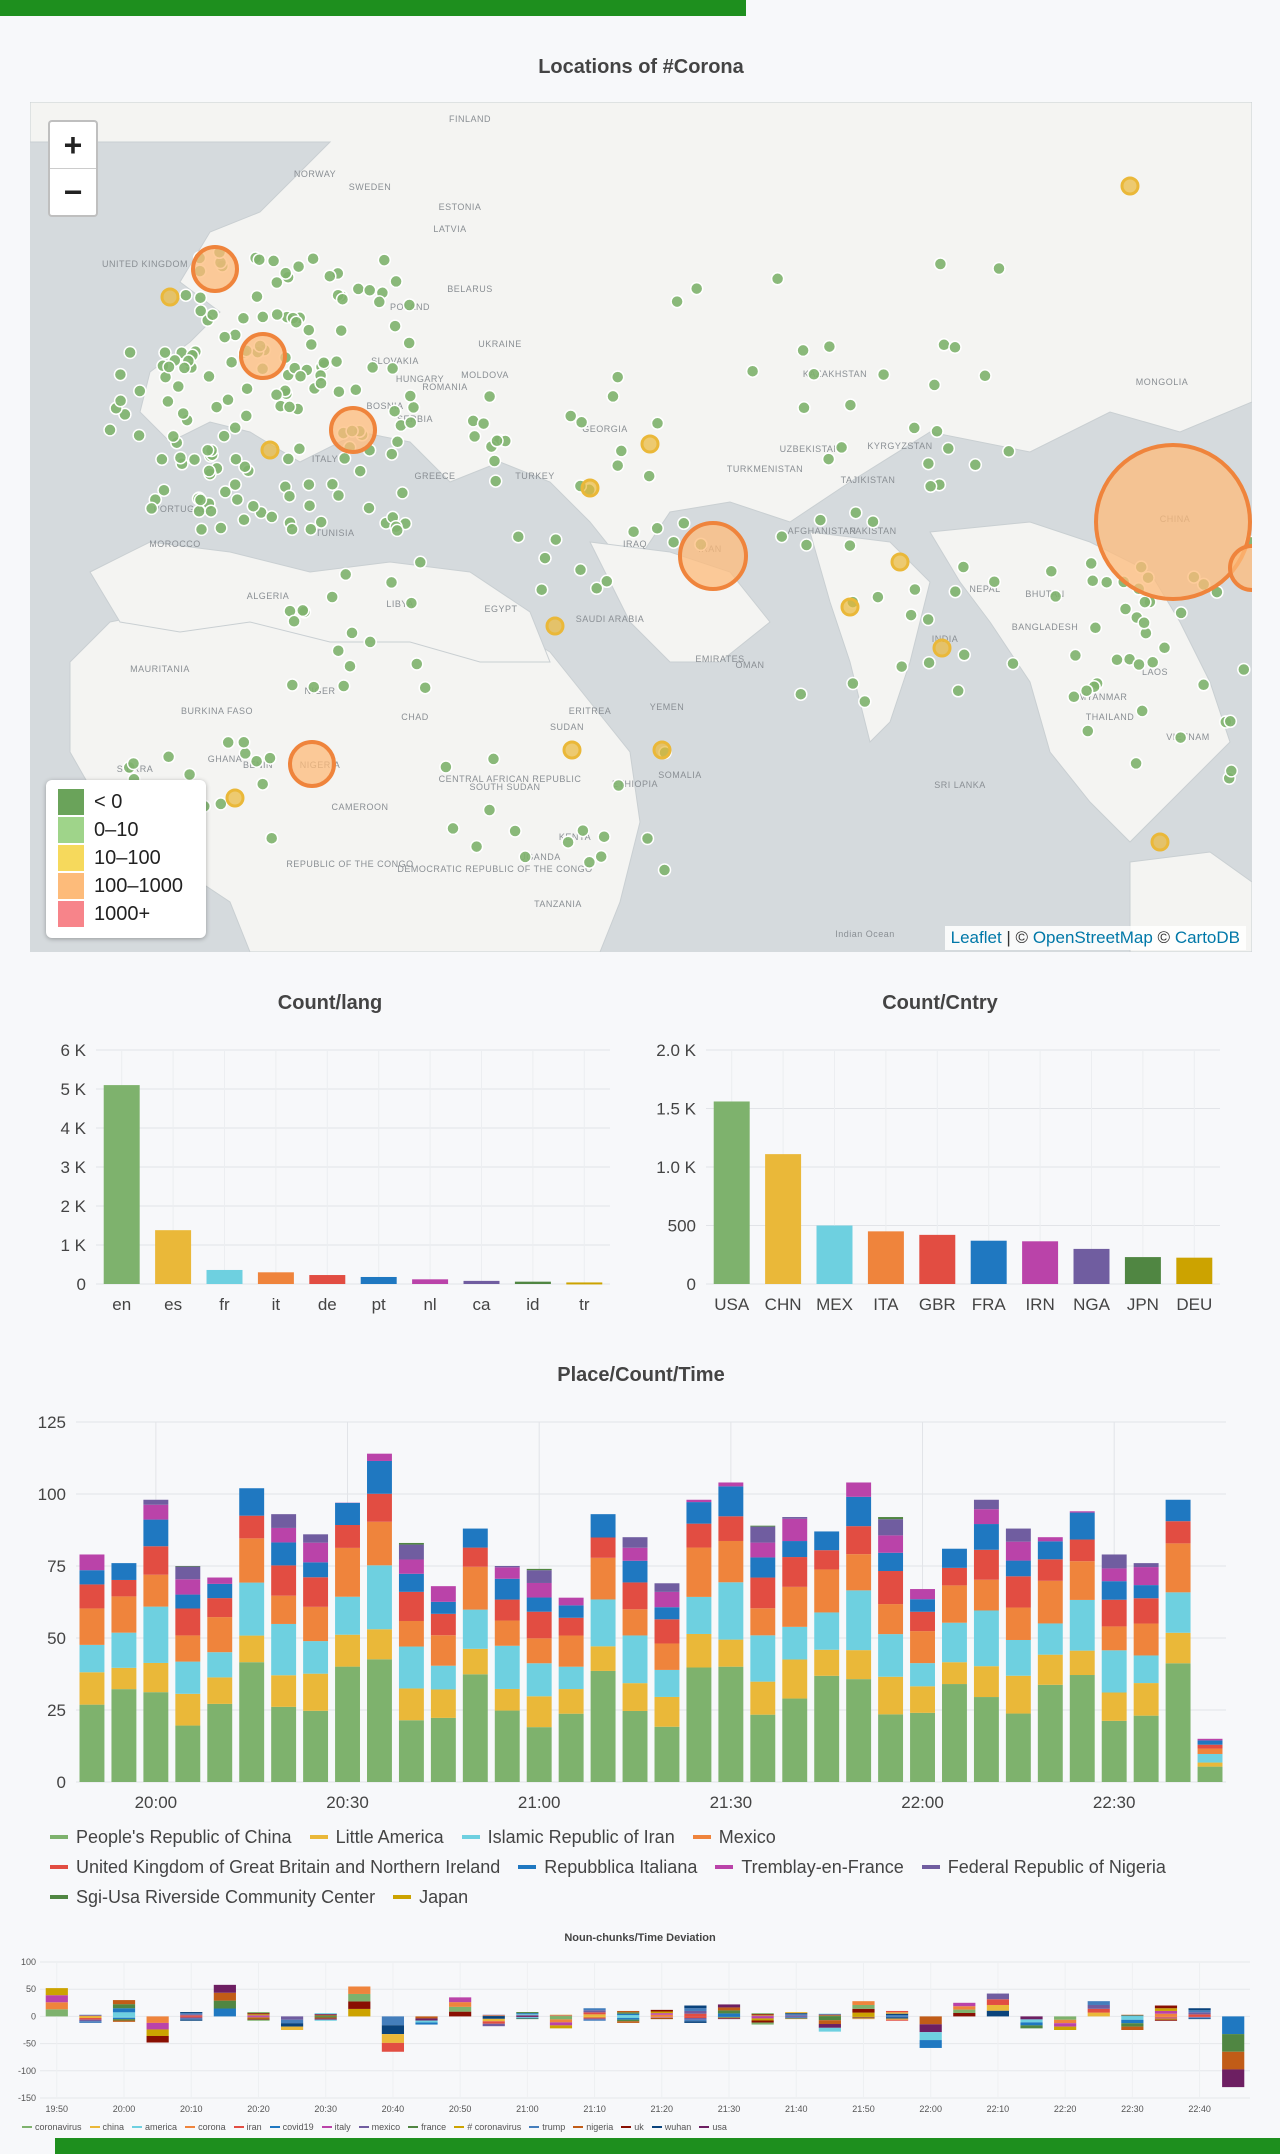 The height and width of the screenshot is (2154, 1280). What do you see at coordinates (734, 1837) in the screenshot?
I see `legend-item: Mexico` at bounding box center [734, 1837].